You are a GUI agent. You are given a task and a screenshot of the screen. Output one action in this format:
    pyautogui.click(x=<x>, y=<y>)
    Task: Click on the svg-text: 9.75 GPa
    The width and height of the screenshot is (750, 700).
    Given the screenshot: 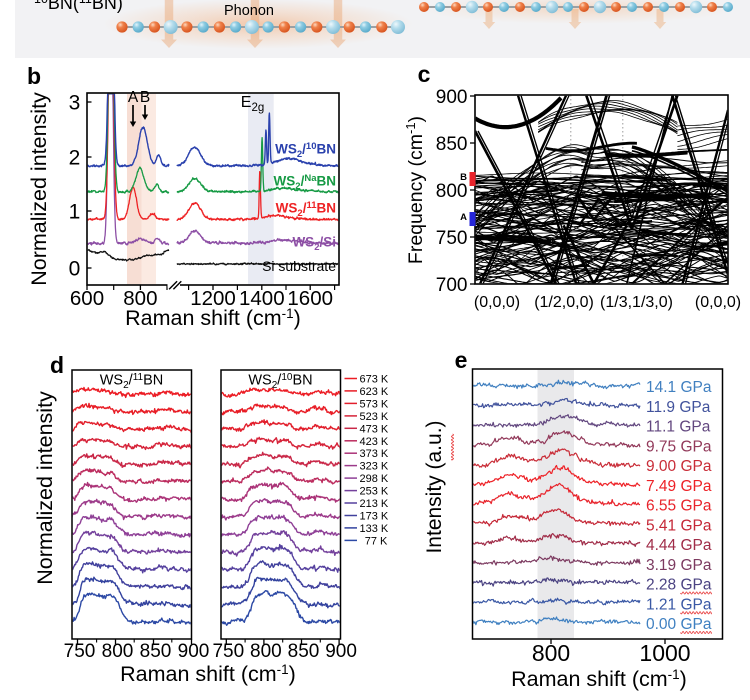 What is the action you would take?
    pyautogui.click(x=679, y=446)
    